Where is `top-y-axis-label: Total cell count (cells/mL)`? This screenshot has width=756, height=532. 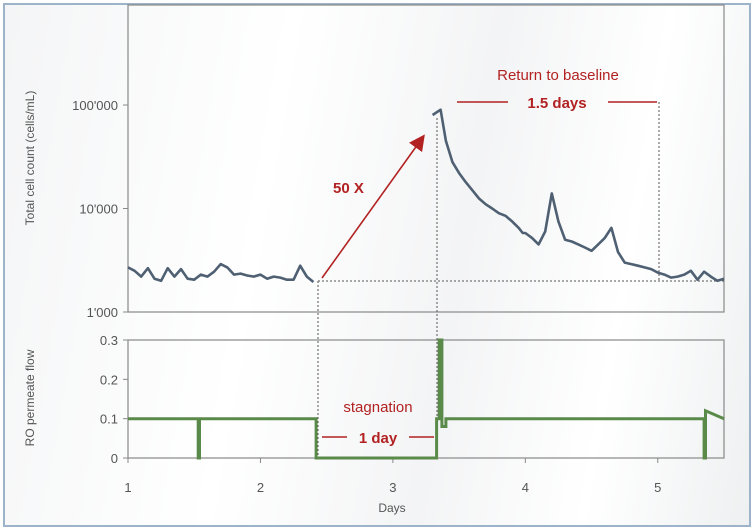 top-y-axis-label: Total cell count (cells/mL) is located at coordinates (30, 158).